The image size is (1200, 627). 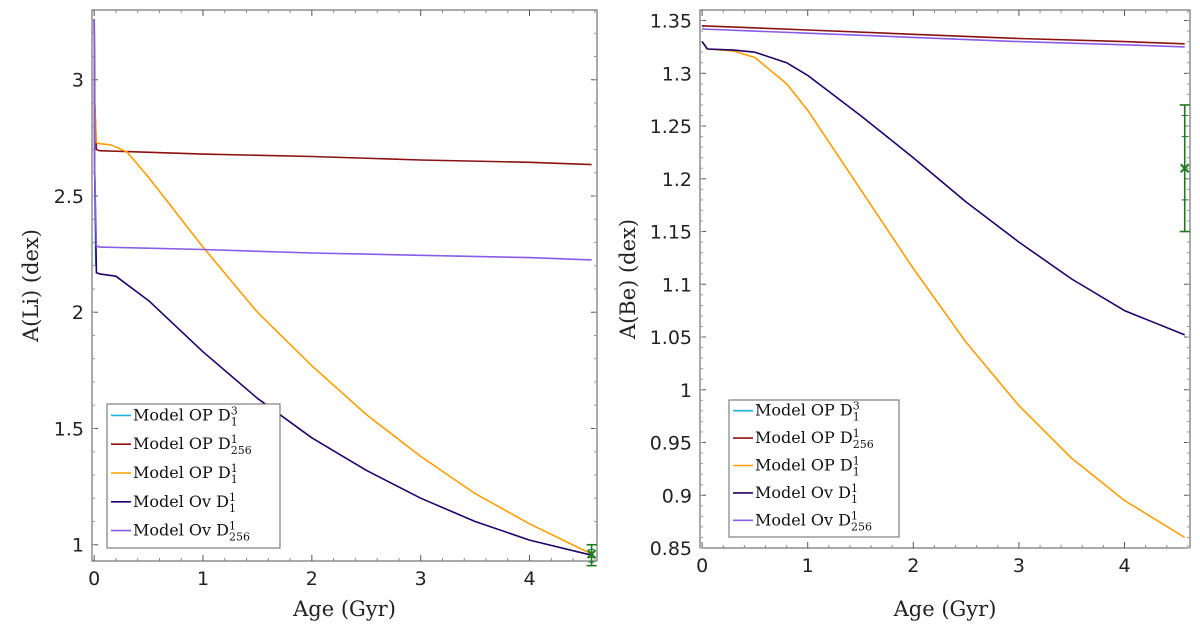 I want to click on y-tick-label: 0.85, so click(x=671, y=549).